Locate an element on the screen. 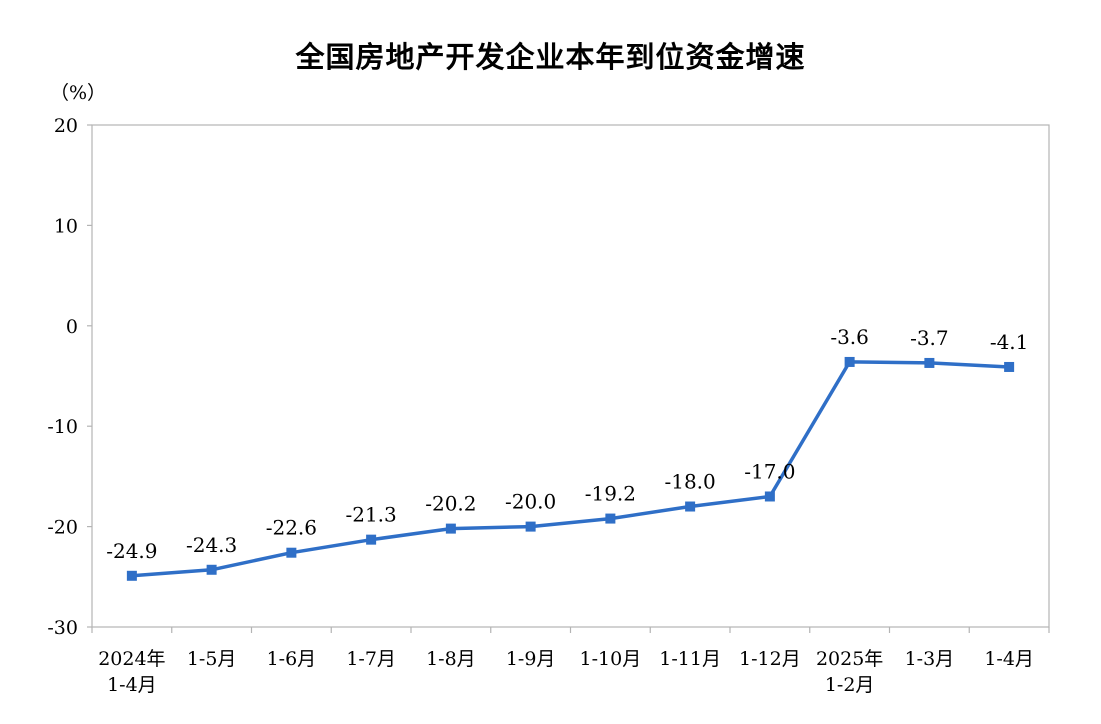  y-tick-label: -20 is located at coordinates (62, 528).